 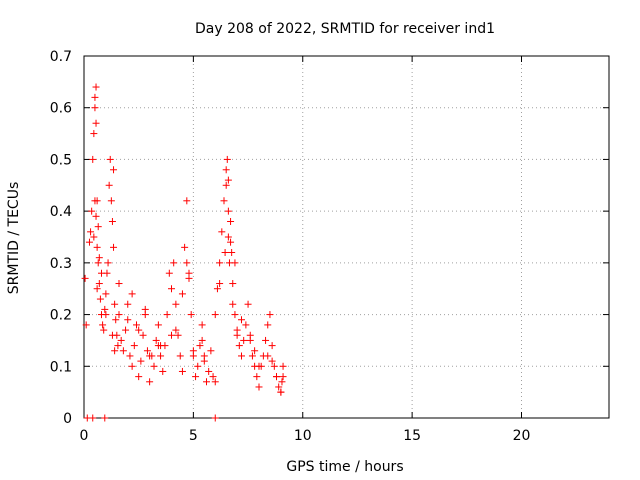 What do you see at coordinates (61, 160) in the screenshot?
I see `y-tick-label: 0.5` at bounding box center [61, 160].